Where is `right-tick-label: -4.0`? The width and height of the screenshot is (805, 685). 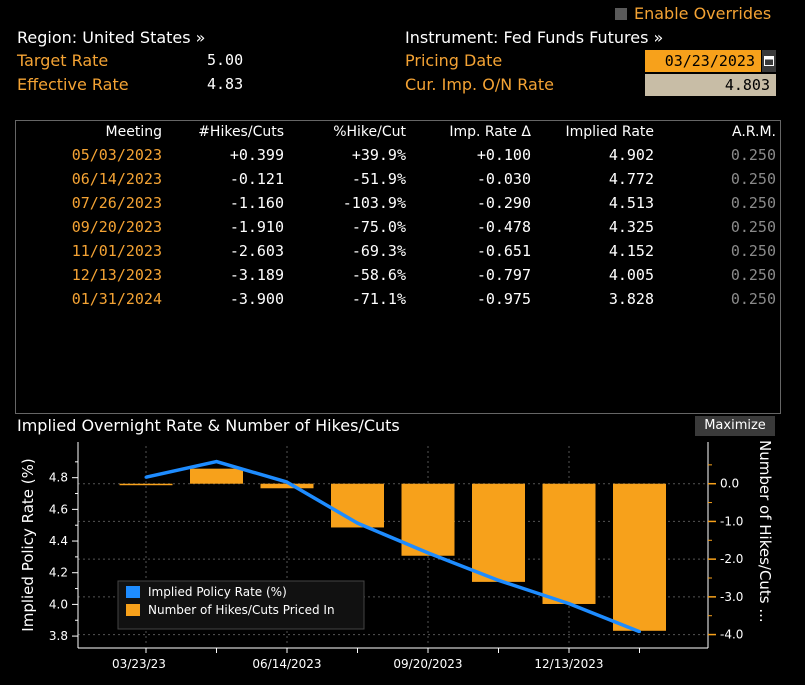 right-tick-label: -4.0 is located at coordinates (731, 635).